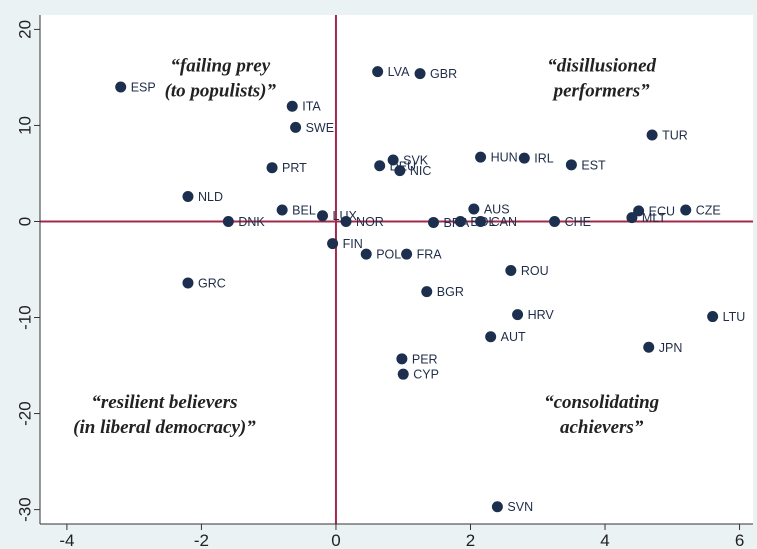 The width and height of the screenshot is (757, 549). Describe the element at coordinates (399, 170) in the screenshot. I see `point-nic` at that location.